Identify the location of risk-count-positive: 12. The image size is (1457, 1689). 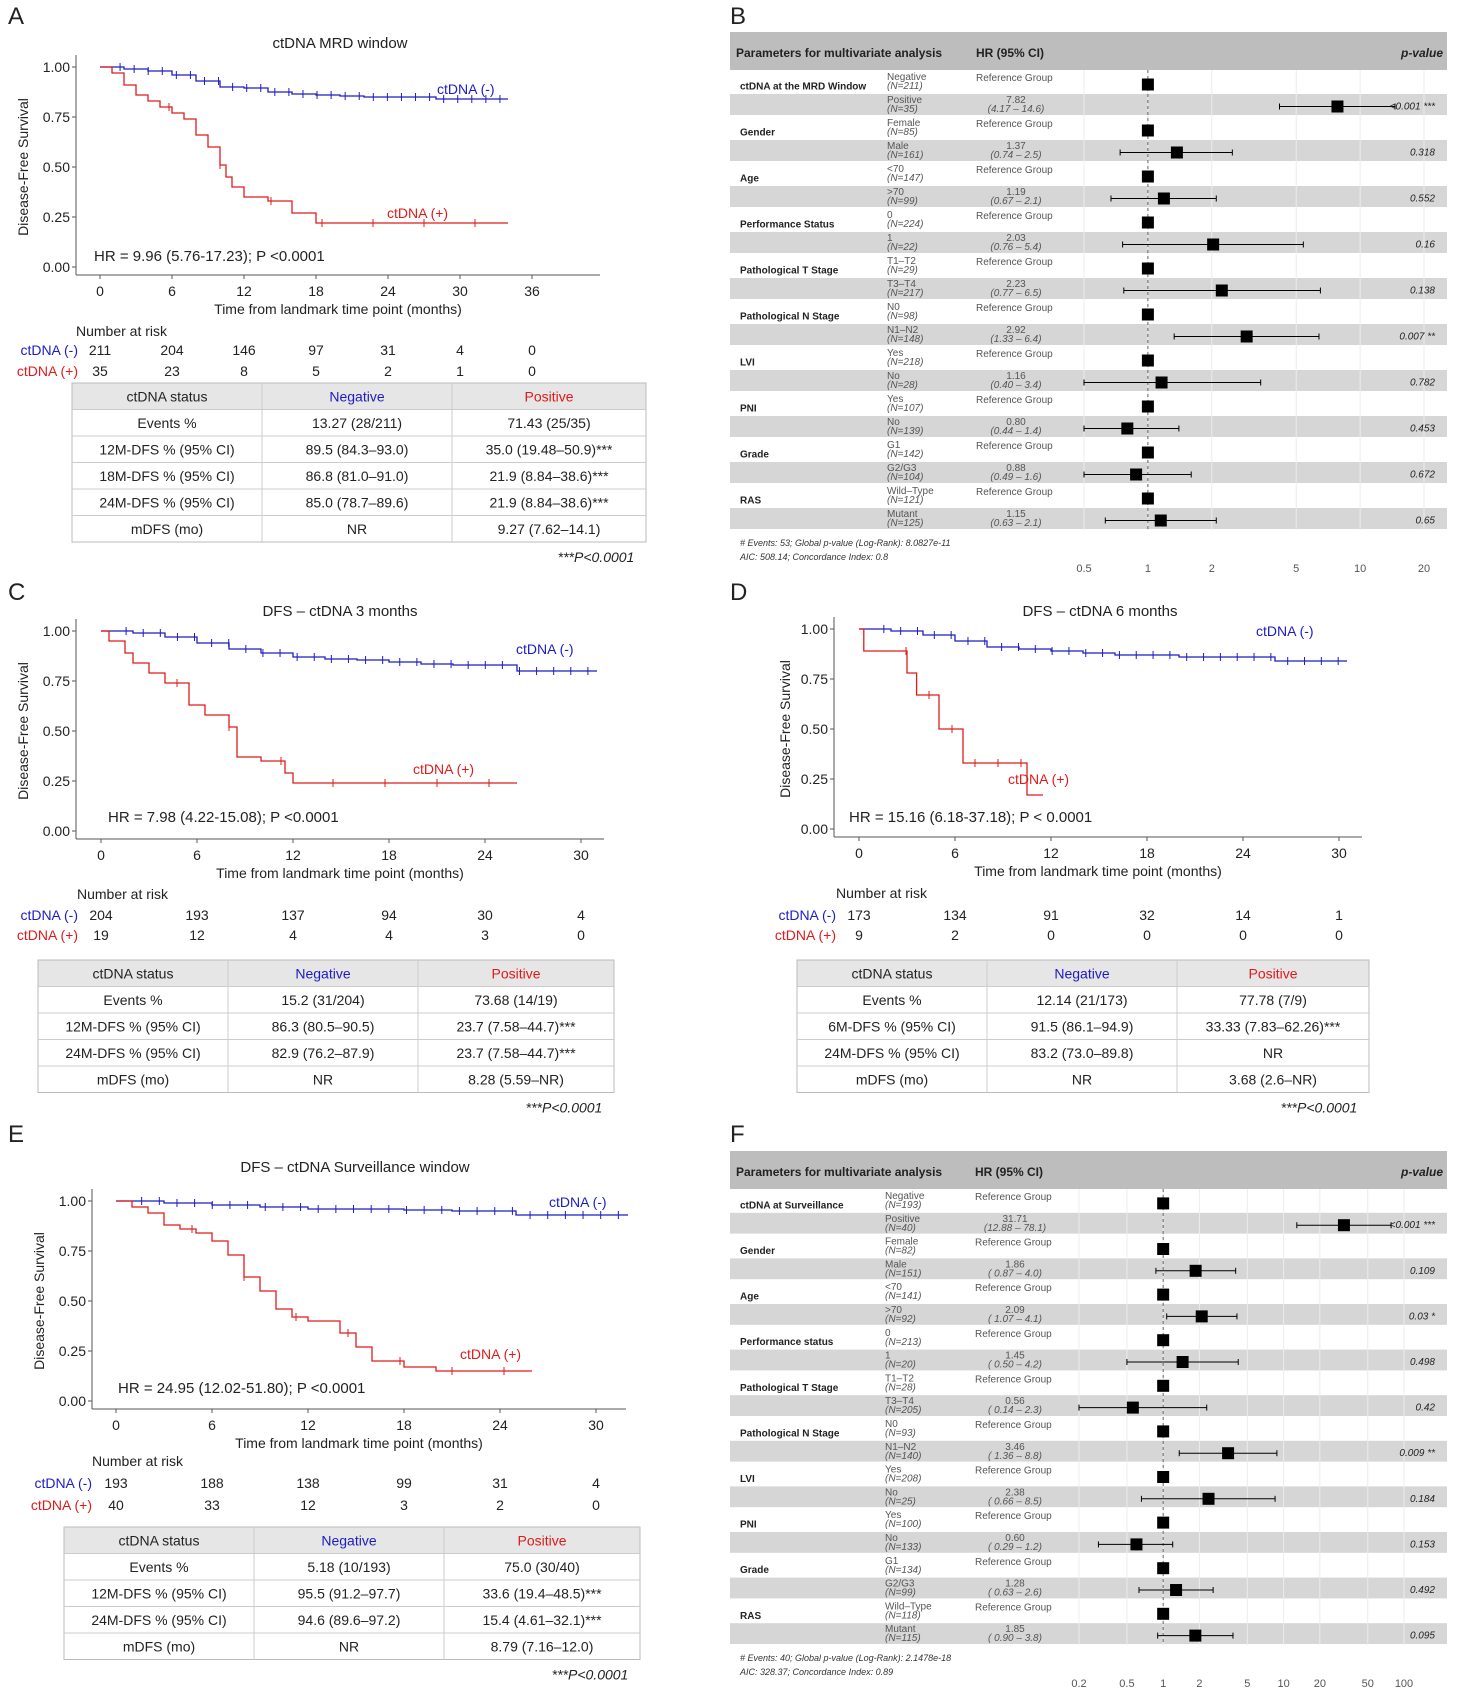
(308, 1505).